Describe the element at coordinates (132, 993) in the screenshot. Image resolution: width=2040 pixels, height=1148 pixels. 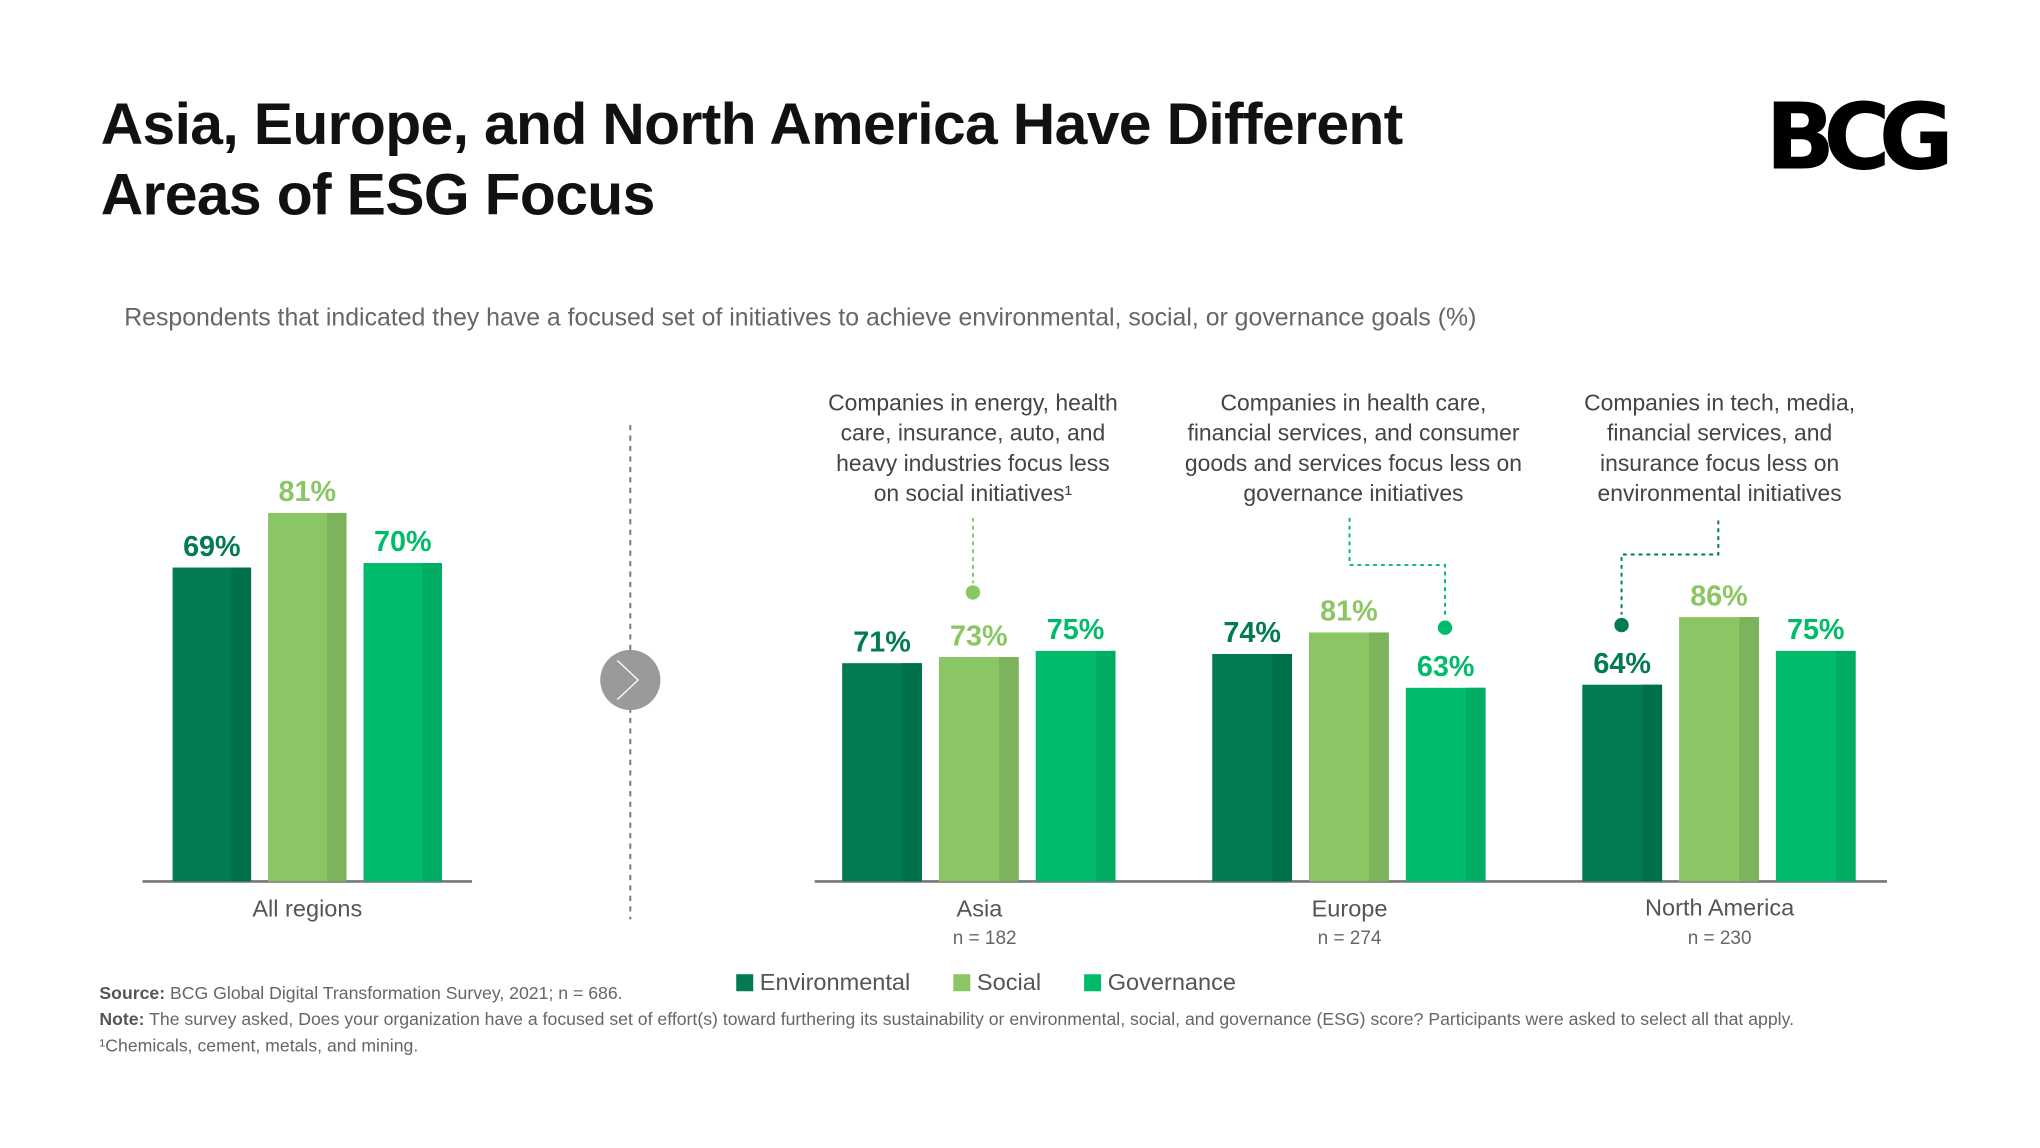
I see `source-label: Source:` at that location.